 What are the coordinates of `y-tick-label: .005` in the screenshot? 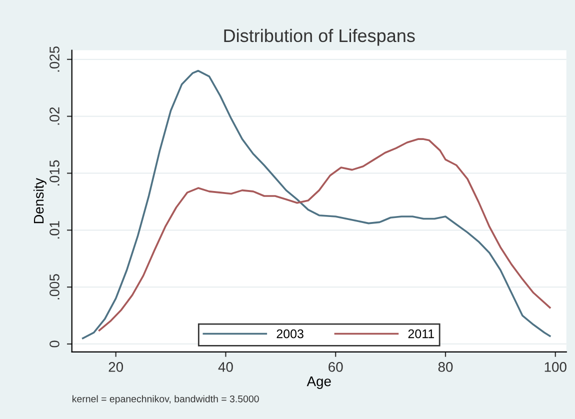 It's located at (55, 287).